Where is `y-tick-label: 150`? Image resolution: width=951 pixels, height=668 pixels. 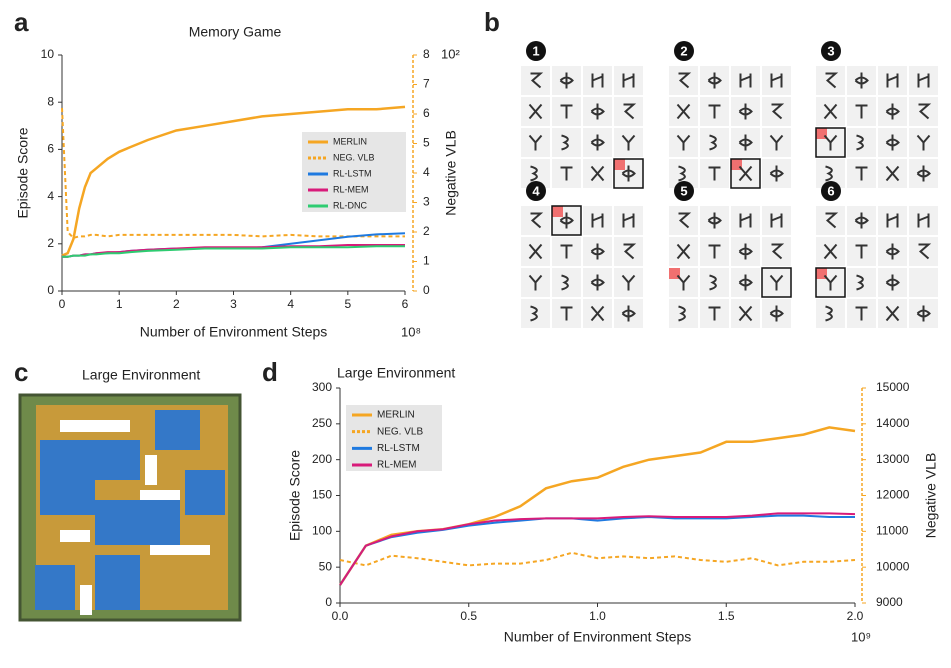
y-tick-label: 150 is located at coordinates (322, 495).